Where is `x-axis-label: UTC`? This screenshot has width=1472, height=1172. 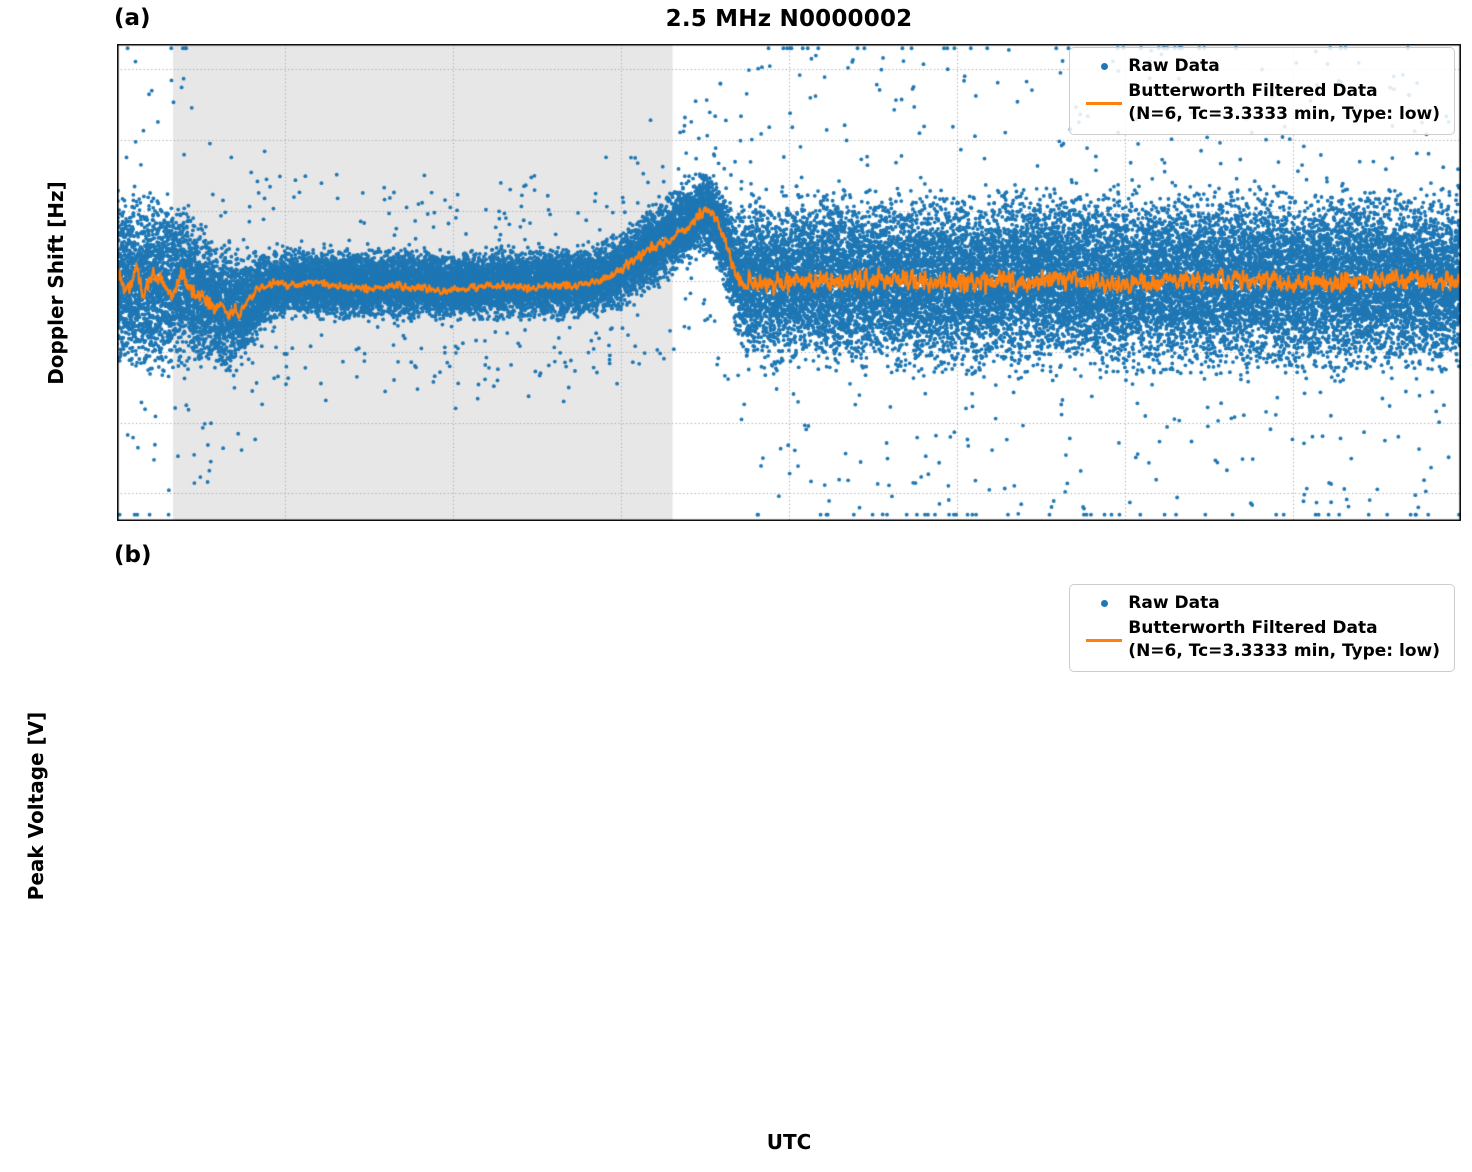 x-axis-label: UTC is located at coordinates (789, 1142).